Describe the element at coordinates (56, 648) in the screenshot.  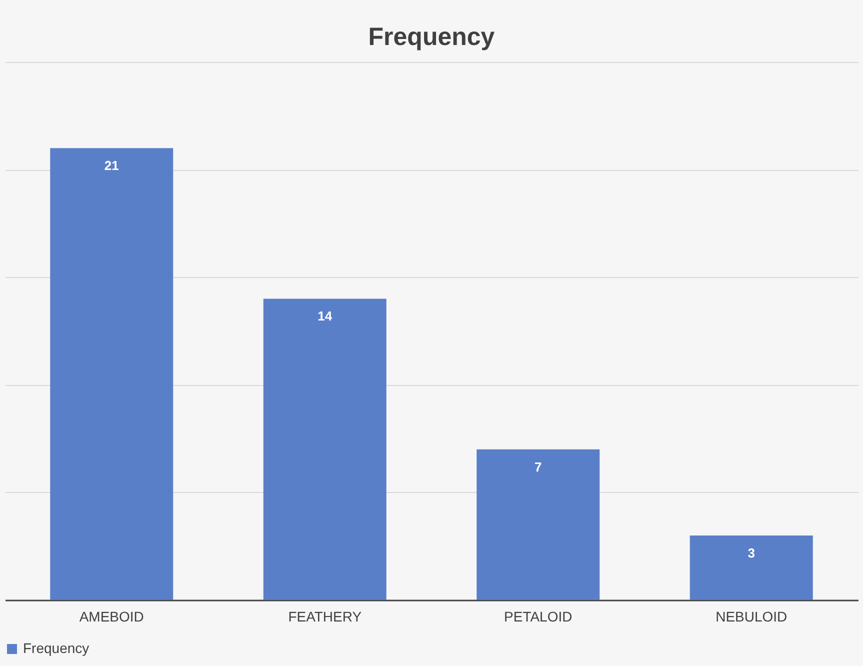
I see `legend-label: Frequency` at that location.